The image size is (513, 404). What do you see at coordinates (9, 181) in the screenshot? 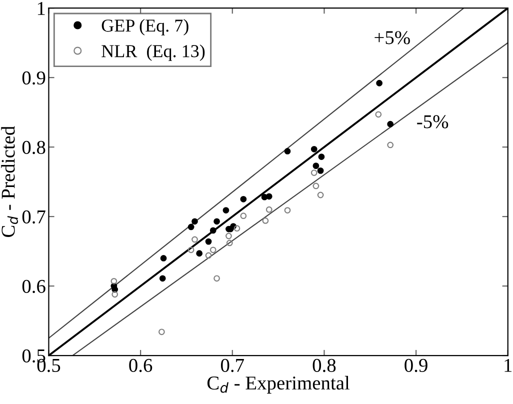
I see `y-axis-title: C$_{d}$ - Predicted` at bounding box center [9, 181].